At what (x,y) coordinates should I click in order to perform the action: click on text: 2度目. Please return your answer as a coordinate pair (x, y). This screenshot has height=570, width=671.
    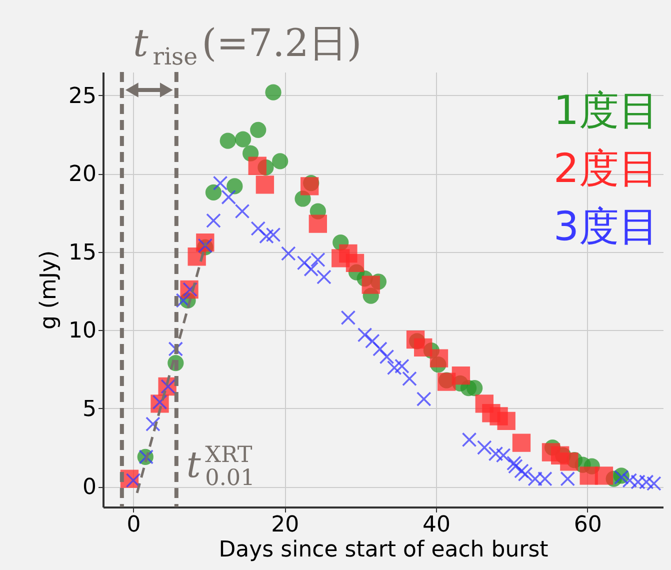
    Looking at the image, I should click on (606, 169).